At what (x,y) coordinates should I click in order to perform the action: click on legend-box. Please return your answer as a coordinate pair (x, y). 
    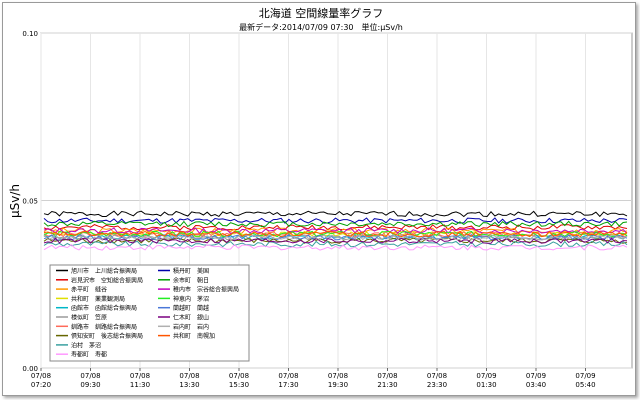
    Looking at the image, I should click on (149, 313).